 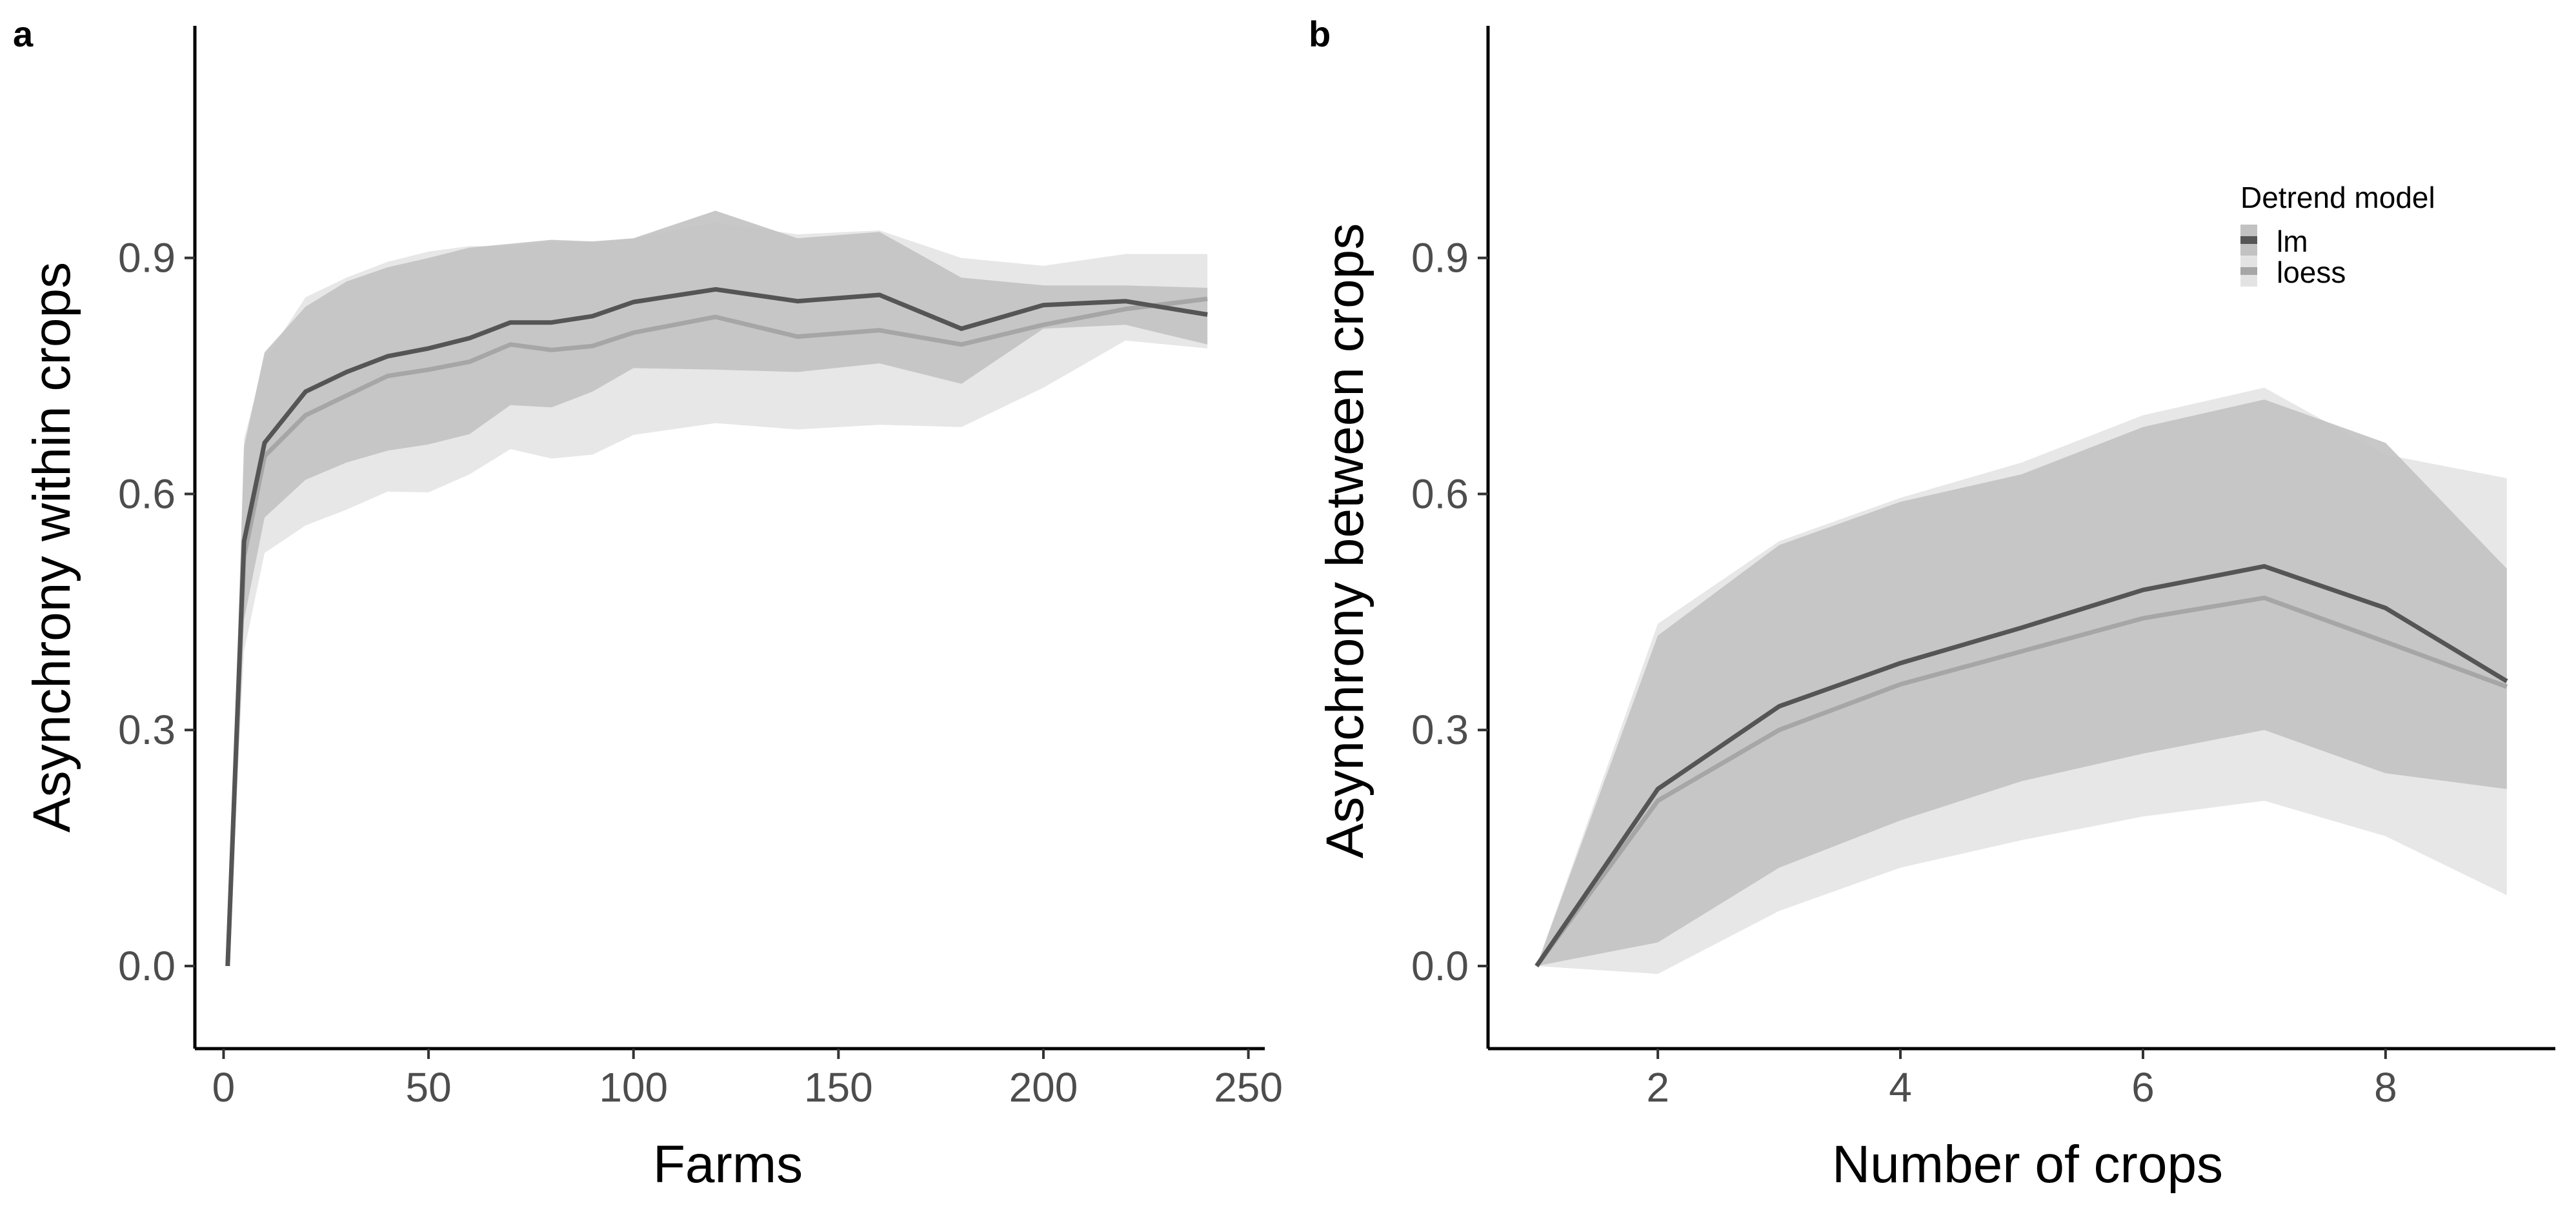 What do you see at coordinates (1440, 493) in the screenshot?
I see `panel-b-y-tick-label: 0.6` at bounding box center [1440, 493].